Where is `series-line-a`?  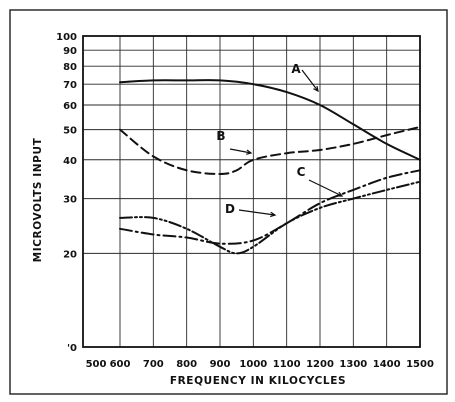 series-line-a is located at coordinates (270, 120).